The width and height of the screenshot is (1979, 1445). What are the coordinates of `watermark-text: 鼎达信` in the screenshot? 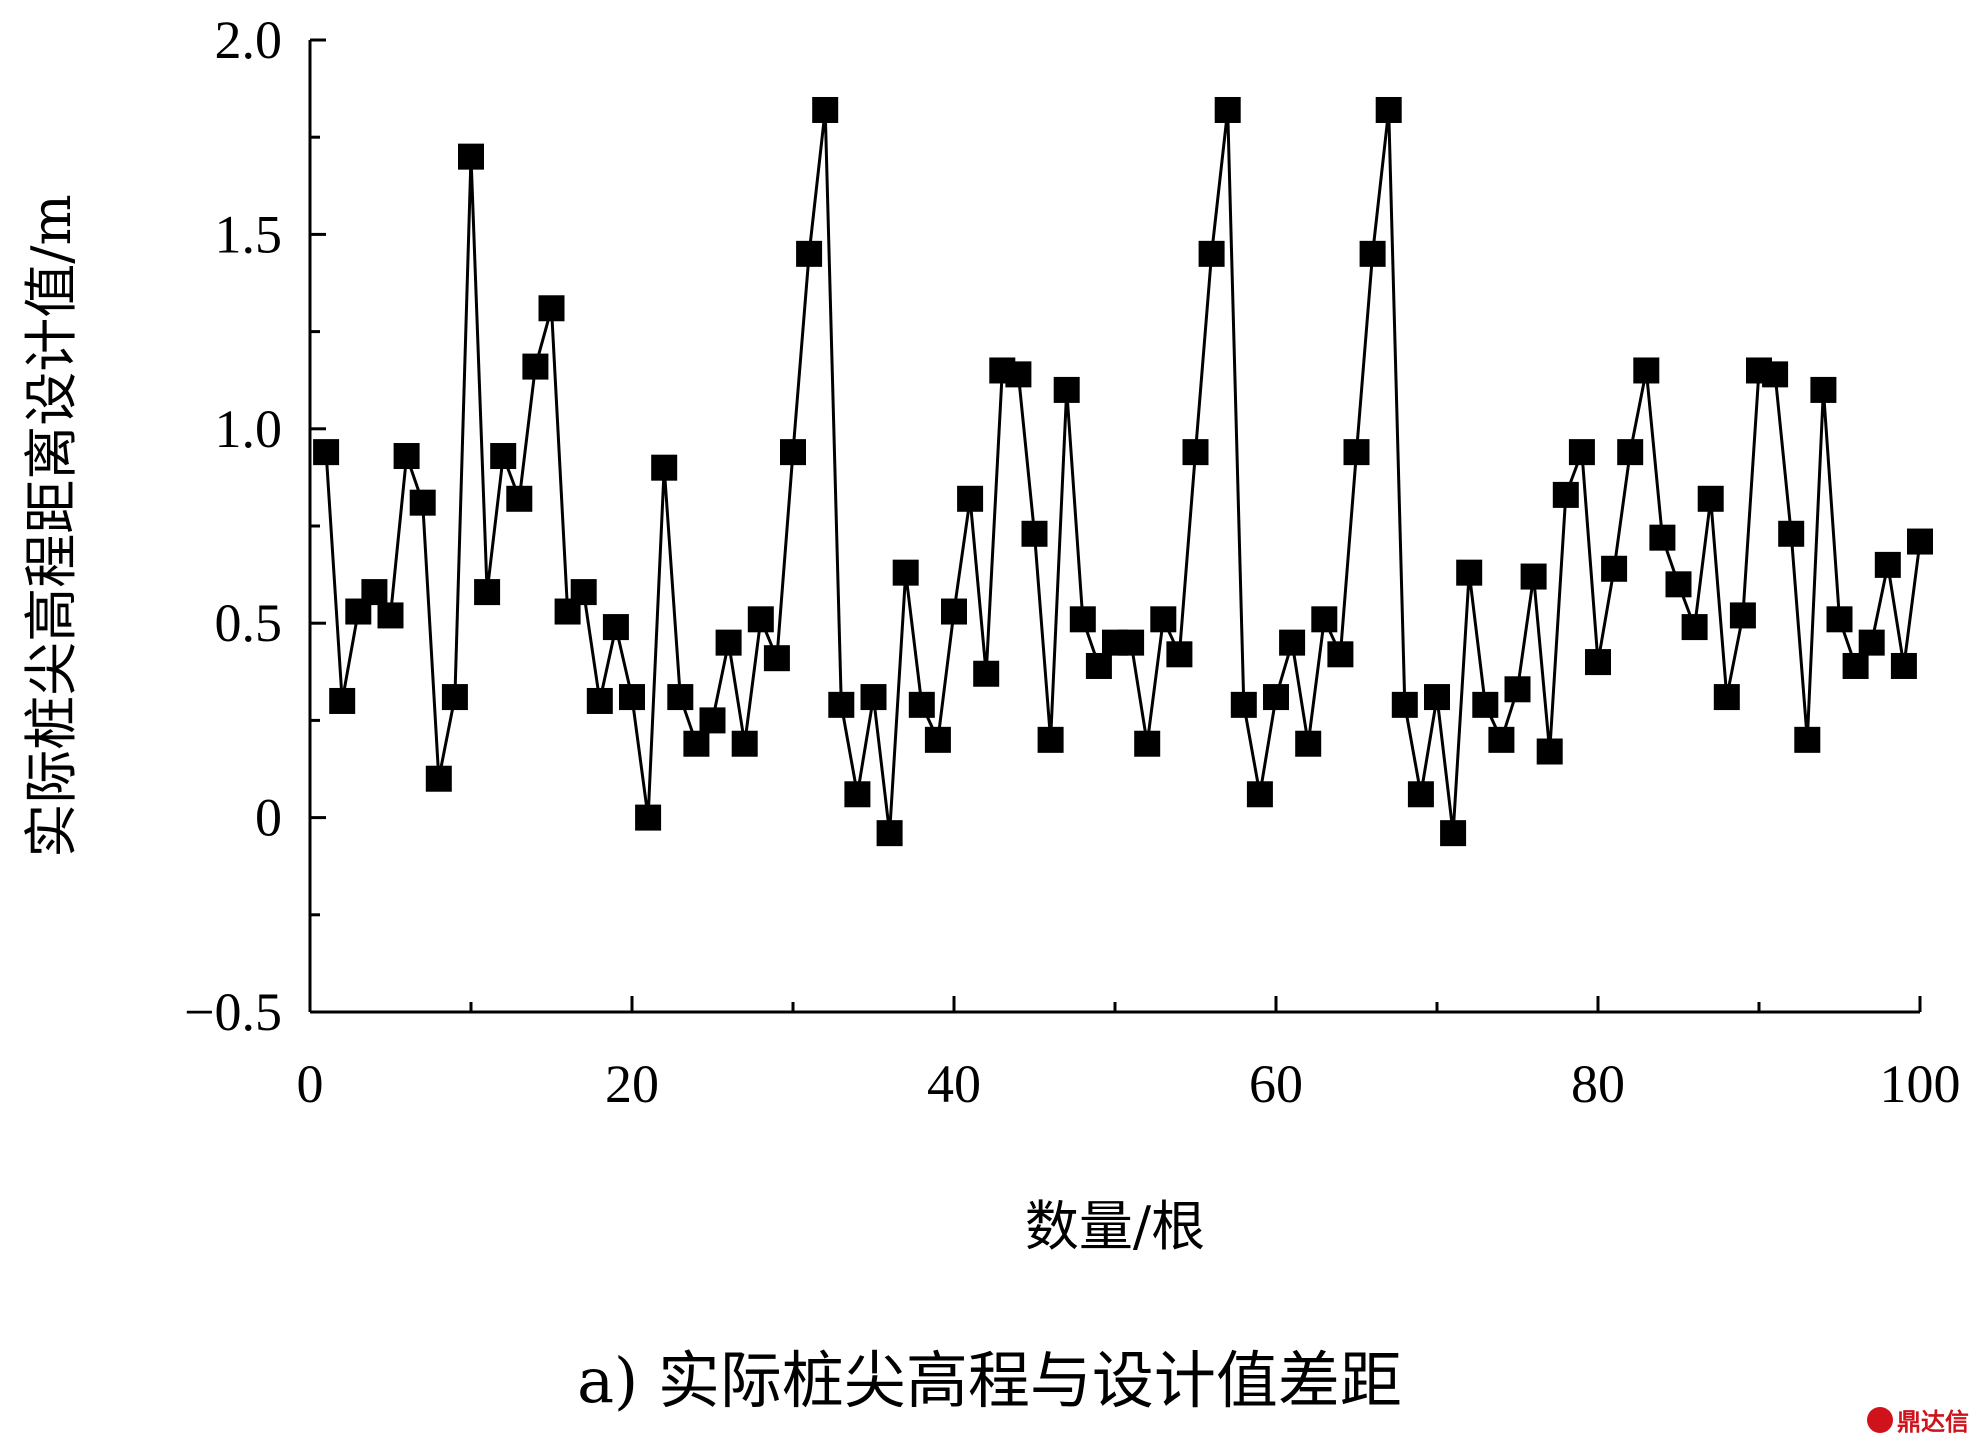 It's located at (1933, 1422).